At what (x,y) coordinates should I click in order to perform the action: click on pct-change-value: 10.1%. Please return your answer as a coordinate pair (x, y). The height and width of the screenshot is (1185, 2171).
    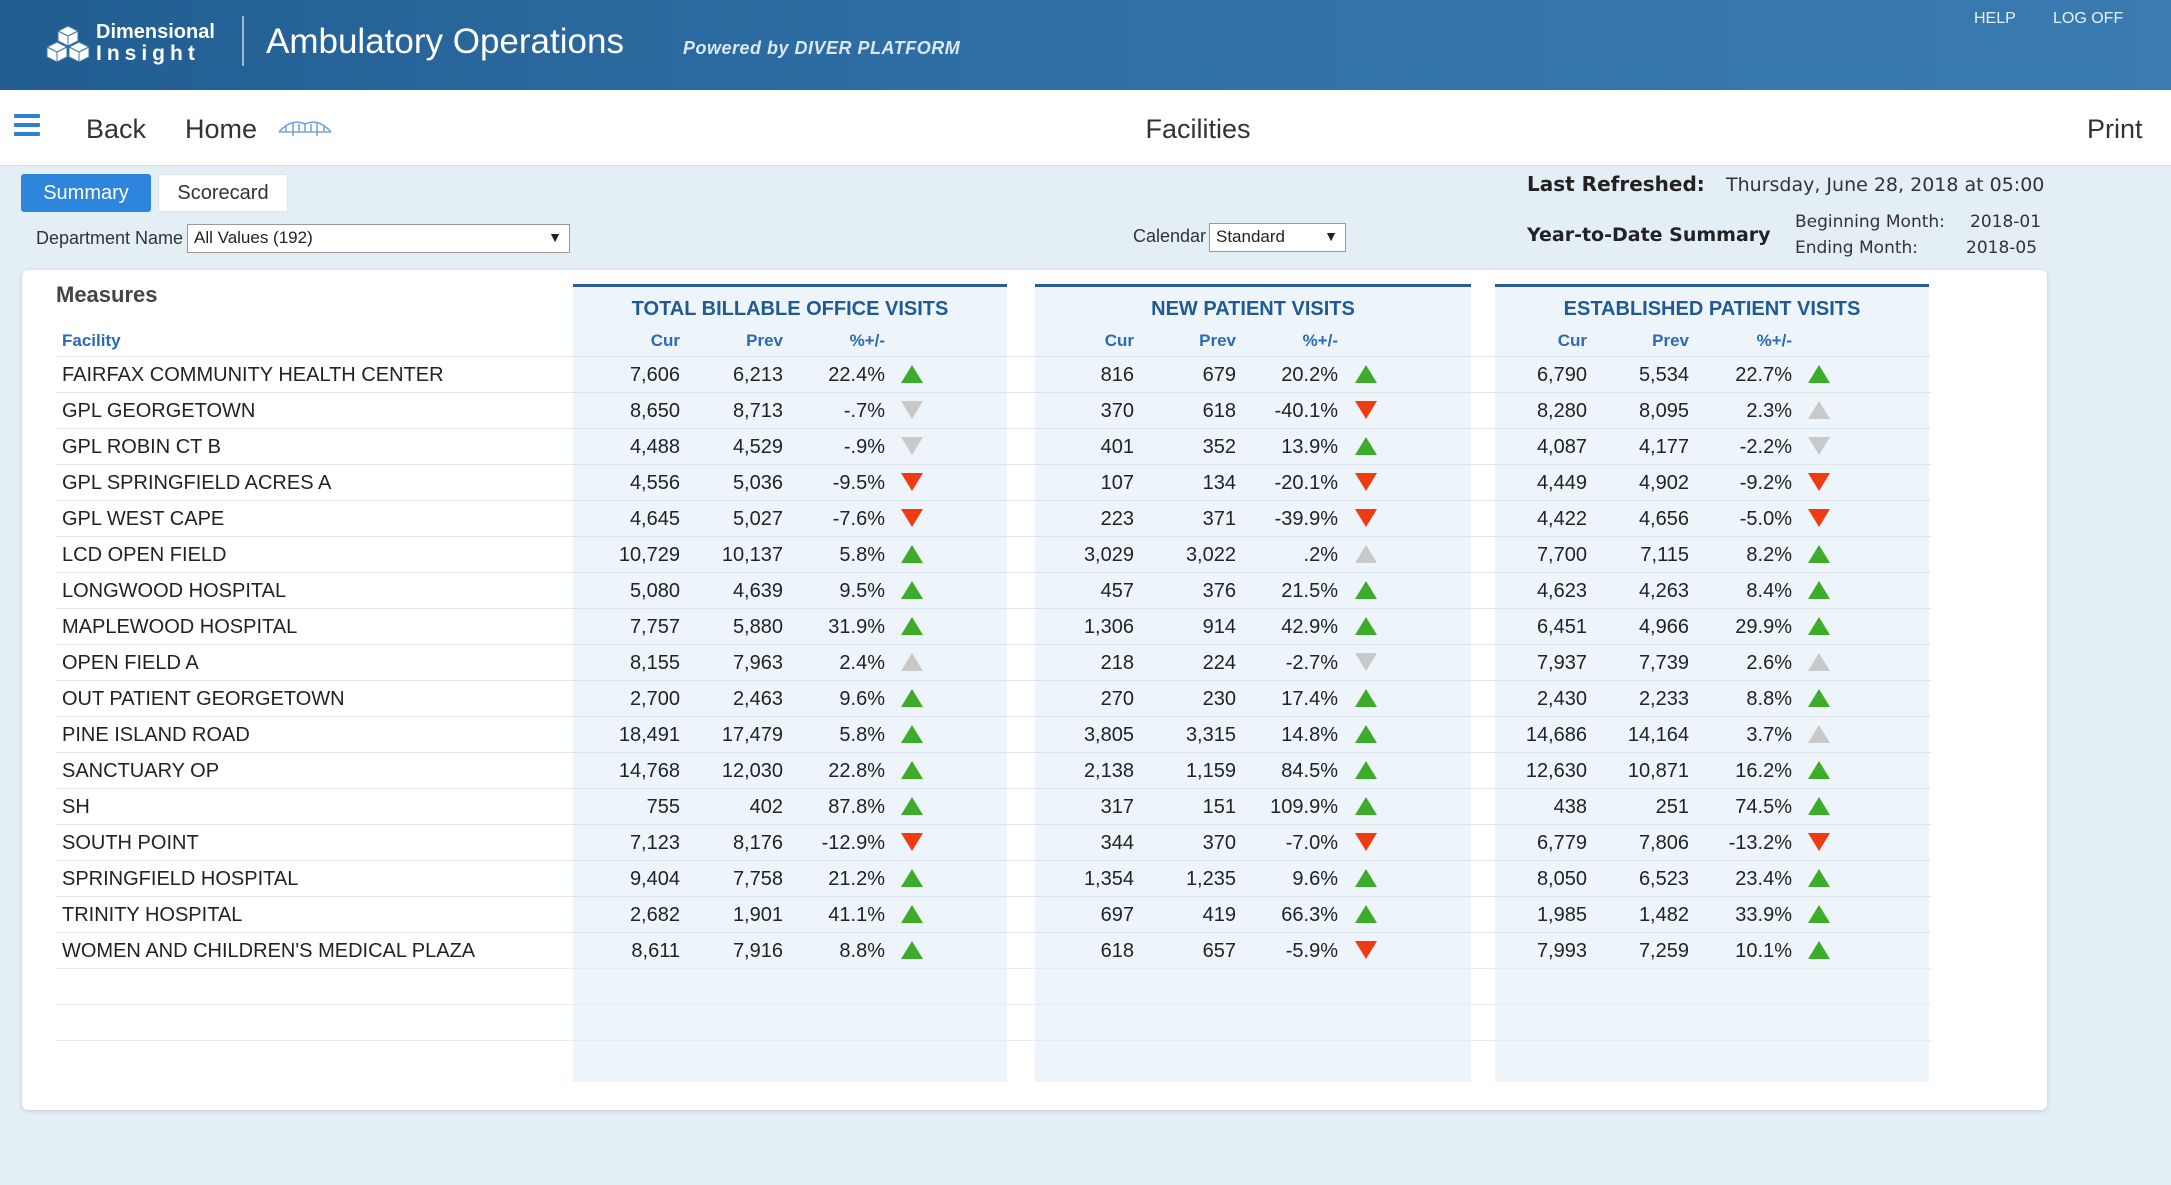
    Looking at the image, I should click on (1763, 951).